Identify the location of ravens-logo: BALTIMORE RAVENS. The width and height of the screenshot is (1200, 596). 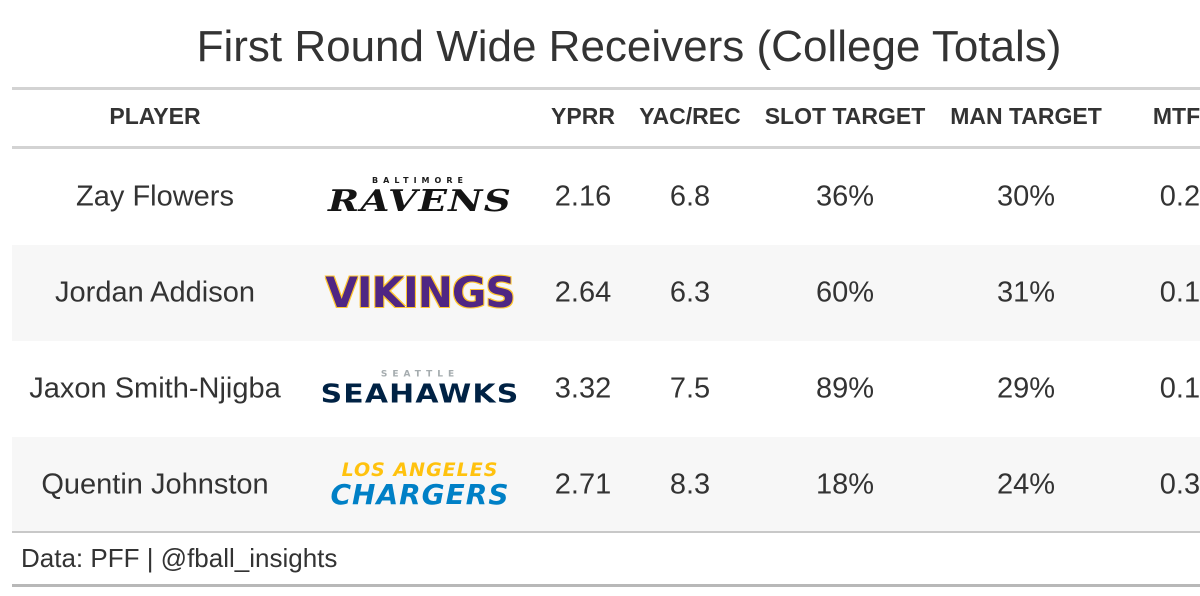
(419, 196).